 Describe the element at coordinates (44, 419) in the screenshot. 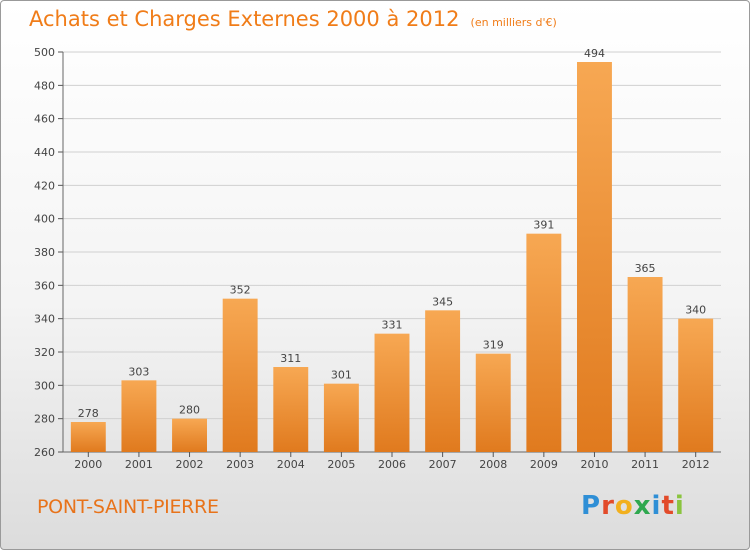

I see `y-tick-label: 280` at that location.